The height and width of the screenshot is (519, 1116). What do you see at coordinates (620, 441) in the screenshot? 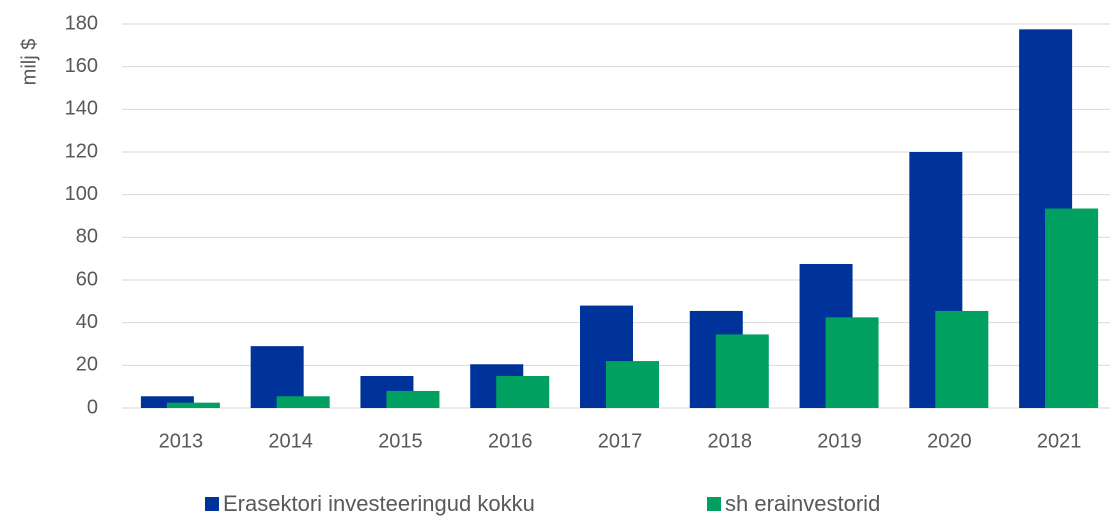
I see `x-tick-label: 2017` at bounding box center [620, 441].